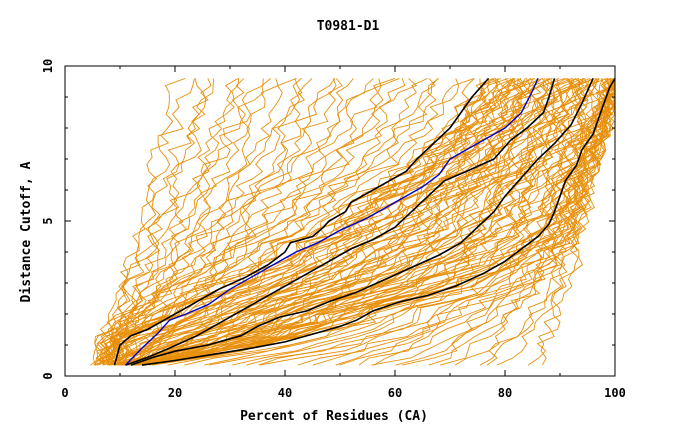 The width and height of the screenshot is (680, 440). I want to click on chart-title: T0981-D1, so click(348, 26).